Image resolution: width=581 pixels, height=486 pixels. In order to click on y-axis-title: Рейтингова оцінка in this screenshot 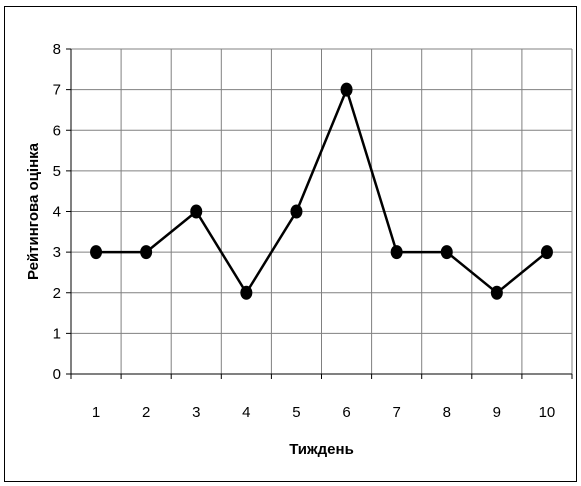, I will do `click(33, 211)`.